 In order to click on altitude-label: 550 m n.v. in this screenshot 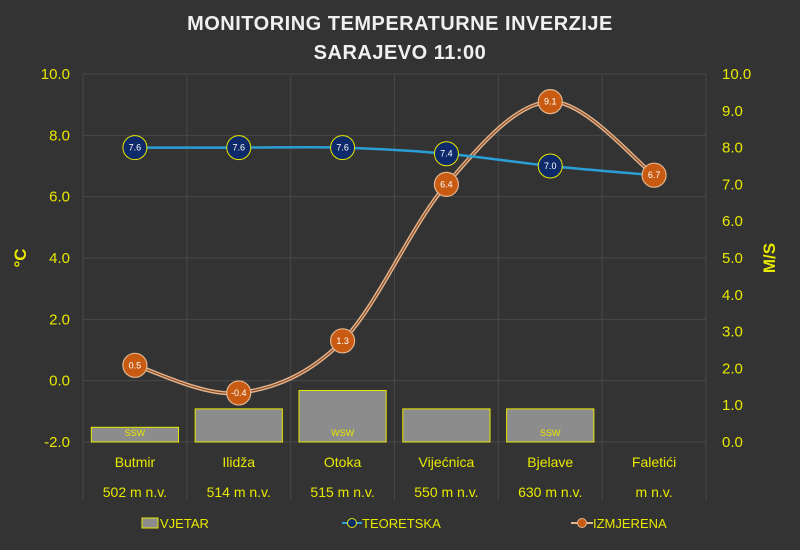, I will do `click(446, 492)`.